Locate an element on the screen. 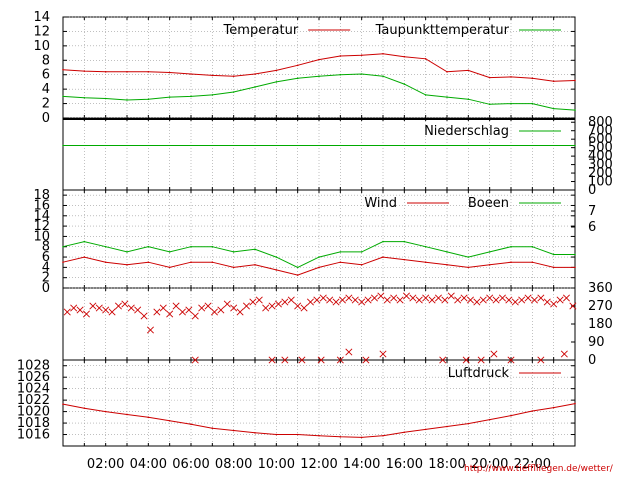  legend-label: Niederschlag is located at coordinates (466, 131).